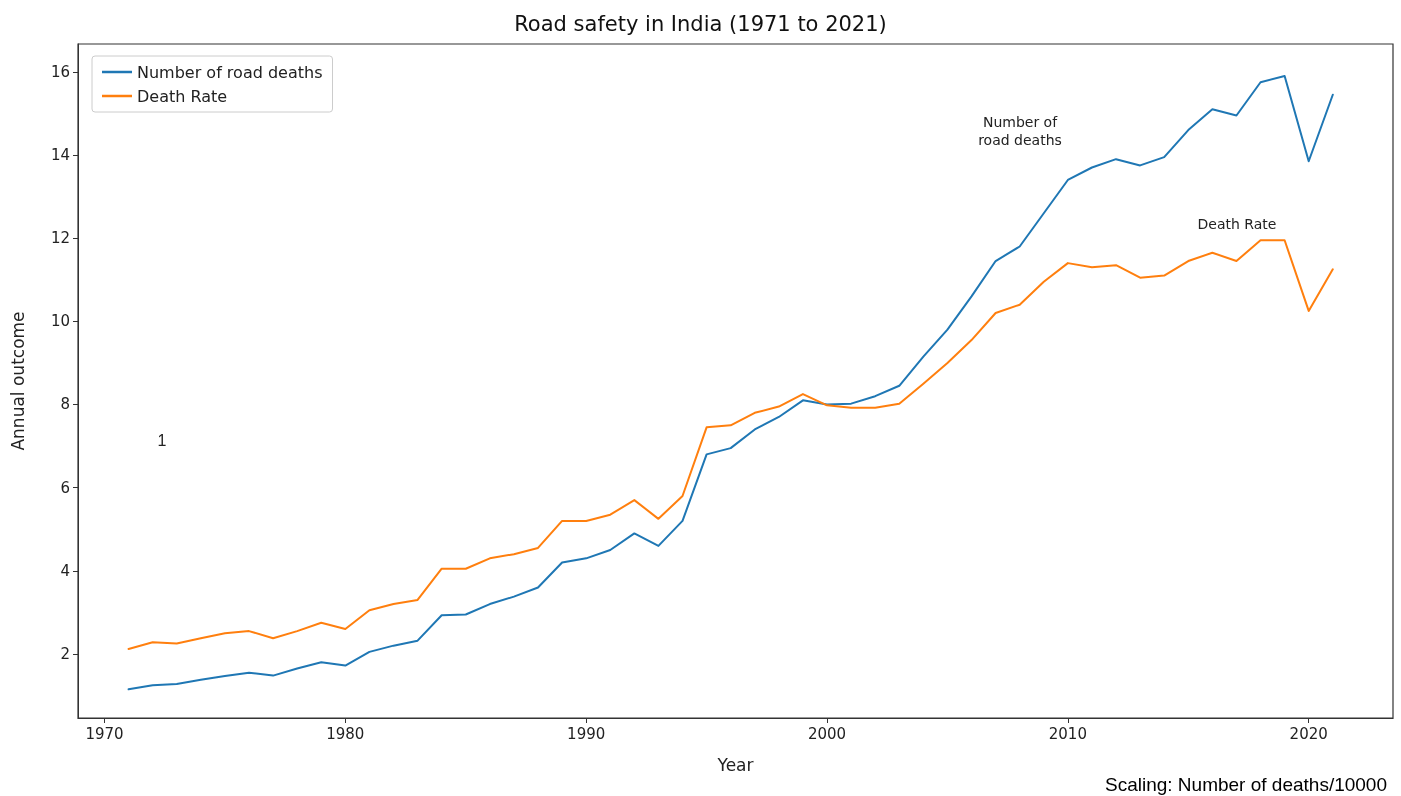 The height and width of the screenshot is (796, 1401). Describe the element at coordinates (1067, 733) in the screenshot. I see `x-tick-label: 2010` at that location.